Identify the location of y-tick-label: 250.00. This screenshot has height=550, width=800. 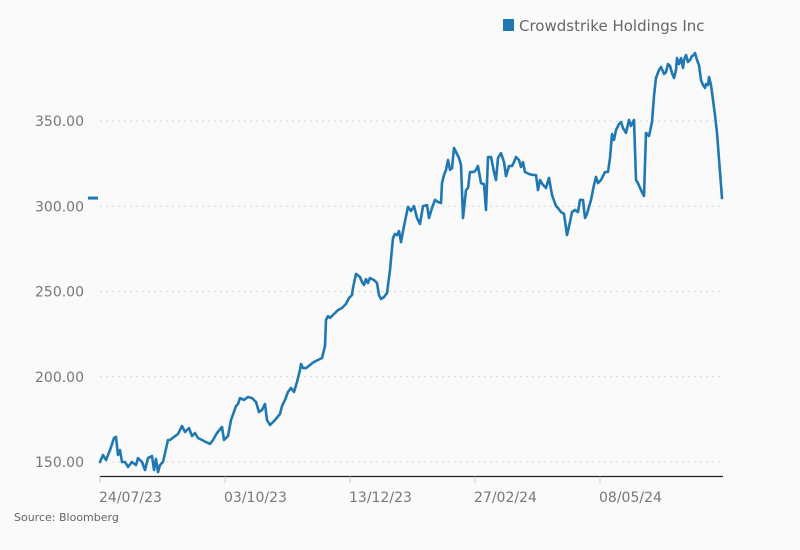
(59, 293).